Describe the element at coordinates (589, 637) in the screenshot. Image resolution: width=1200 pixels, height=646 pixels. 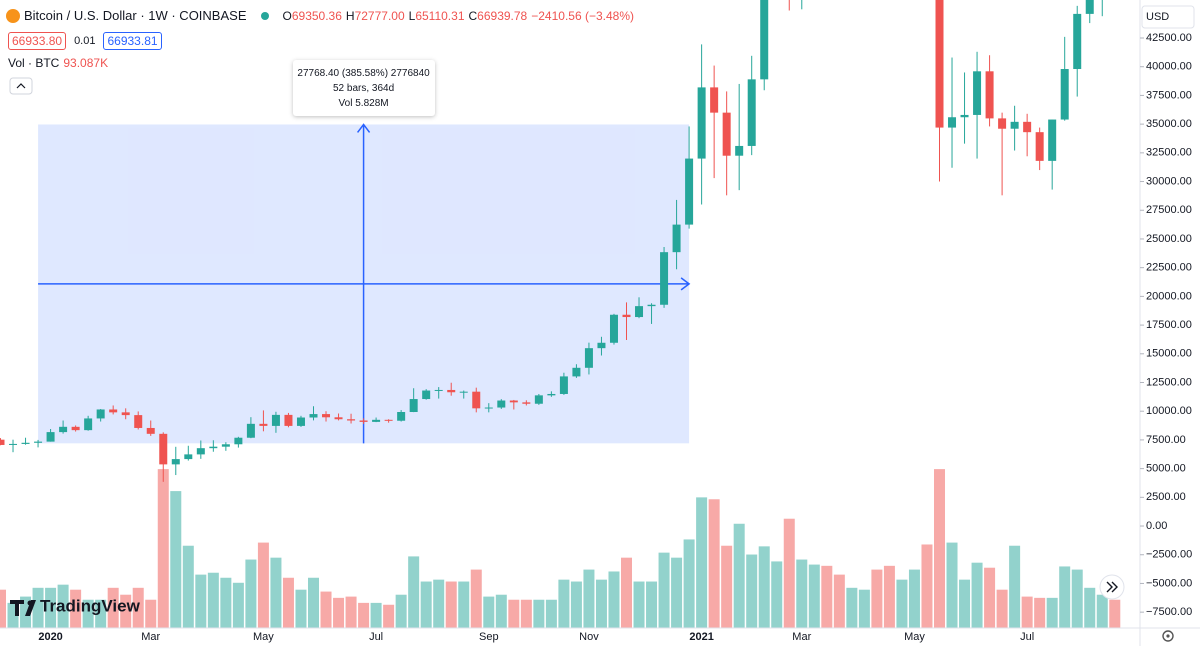
I see `x-tick-label: Nov` at that location.